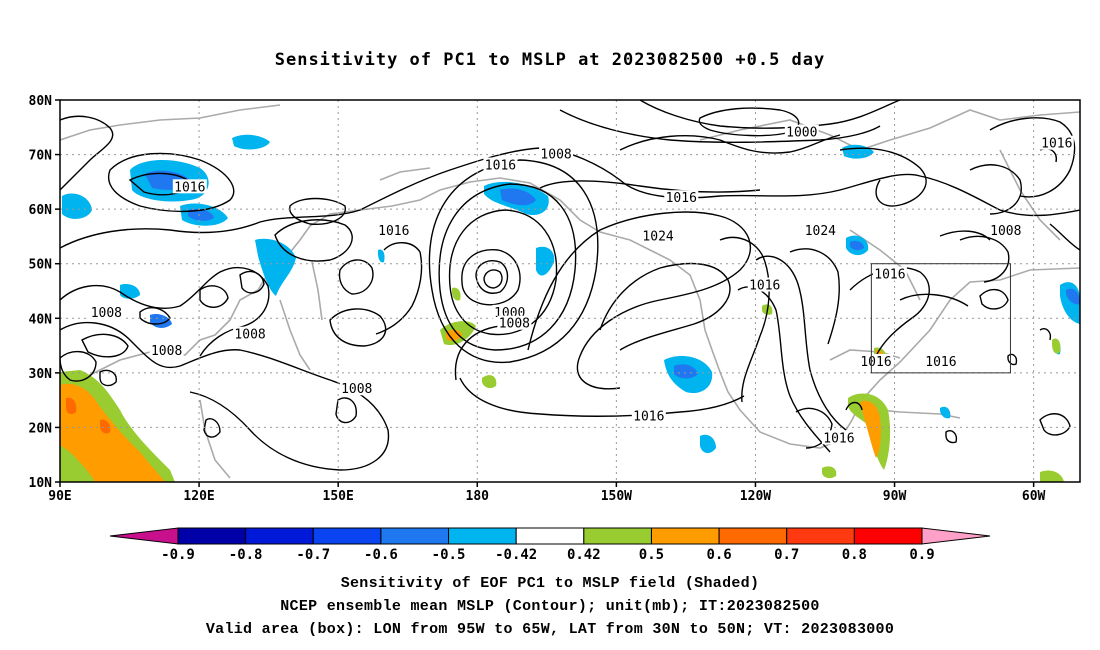 Image resolution: width=1100 pixels, height=650 pixels. What do you see at coordinates (41, 319) in the screenshot?
I see `lat-tick-label: 40N` at bounding box center [41, 319].